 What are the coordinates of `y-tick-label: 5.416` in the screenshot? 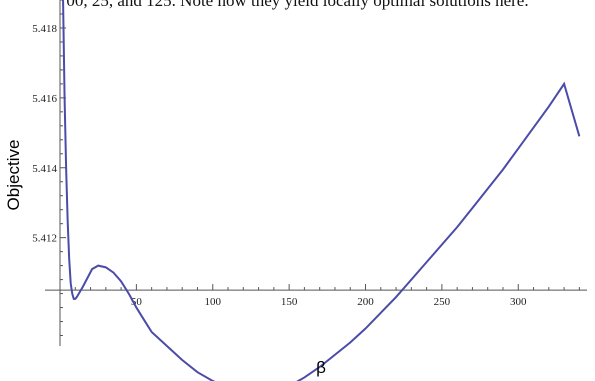 It's located at (44, 99).